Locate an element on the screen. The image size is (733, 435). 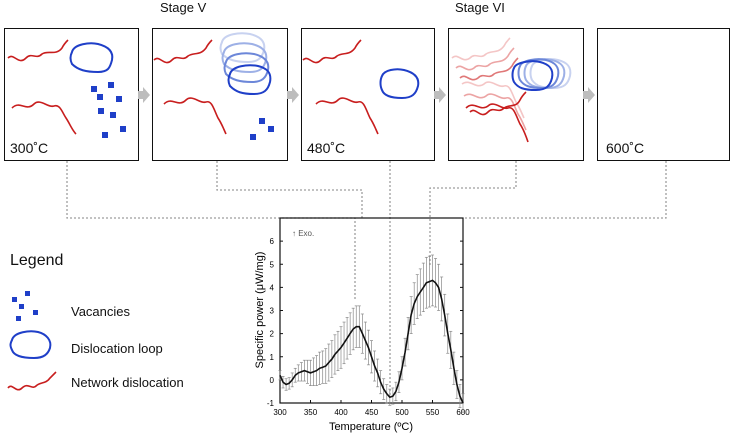
panel-300c is located at coordinates (71, 94).